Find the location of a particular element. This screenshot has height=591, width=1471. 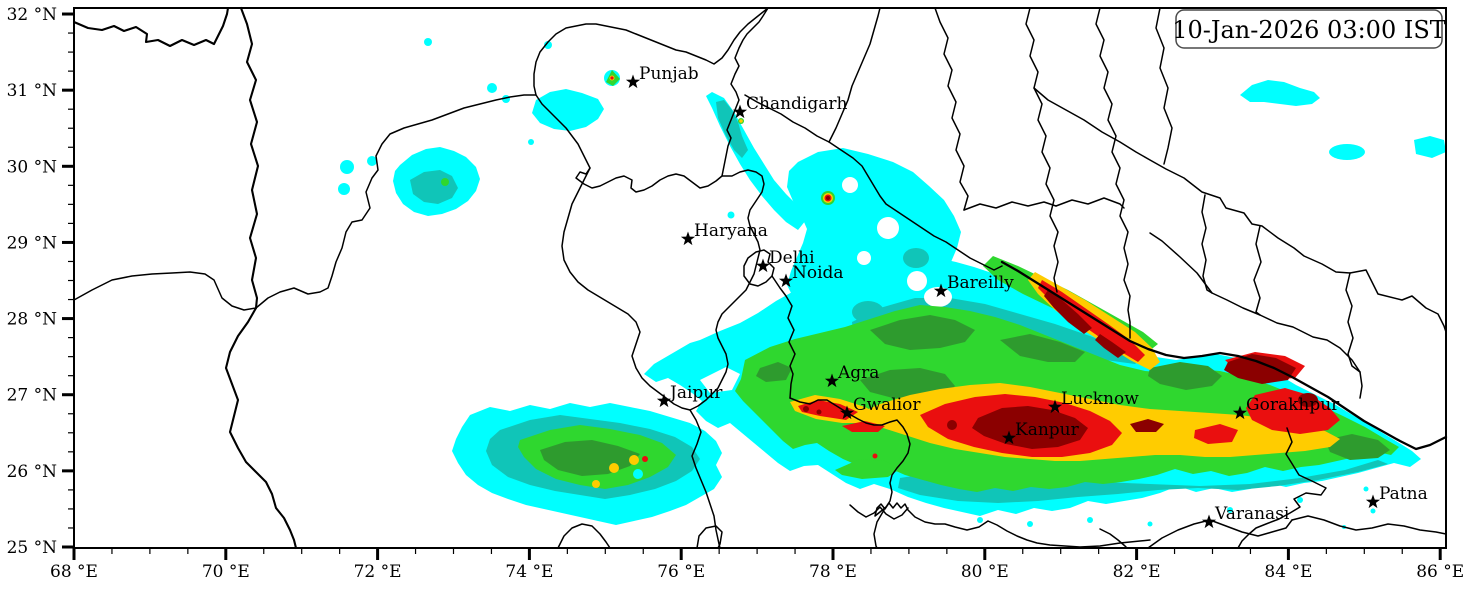

x-tick-label-70: 70 °E is located at coordinates (226, 572).